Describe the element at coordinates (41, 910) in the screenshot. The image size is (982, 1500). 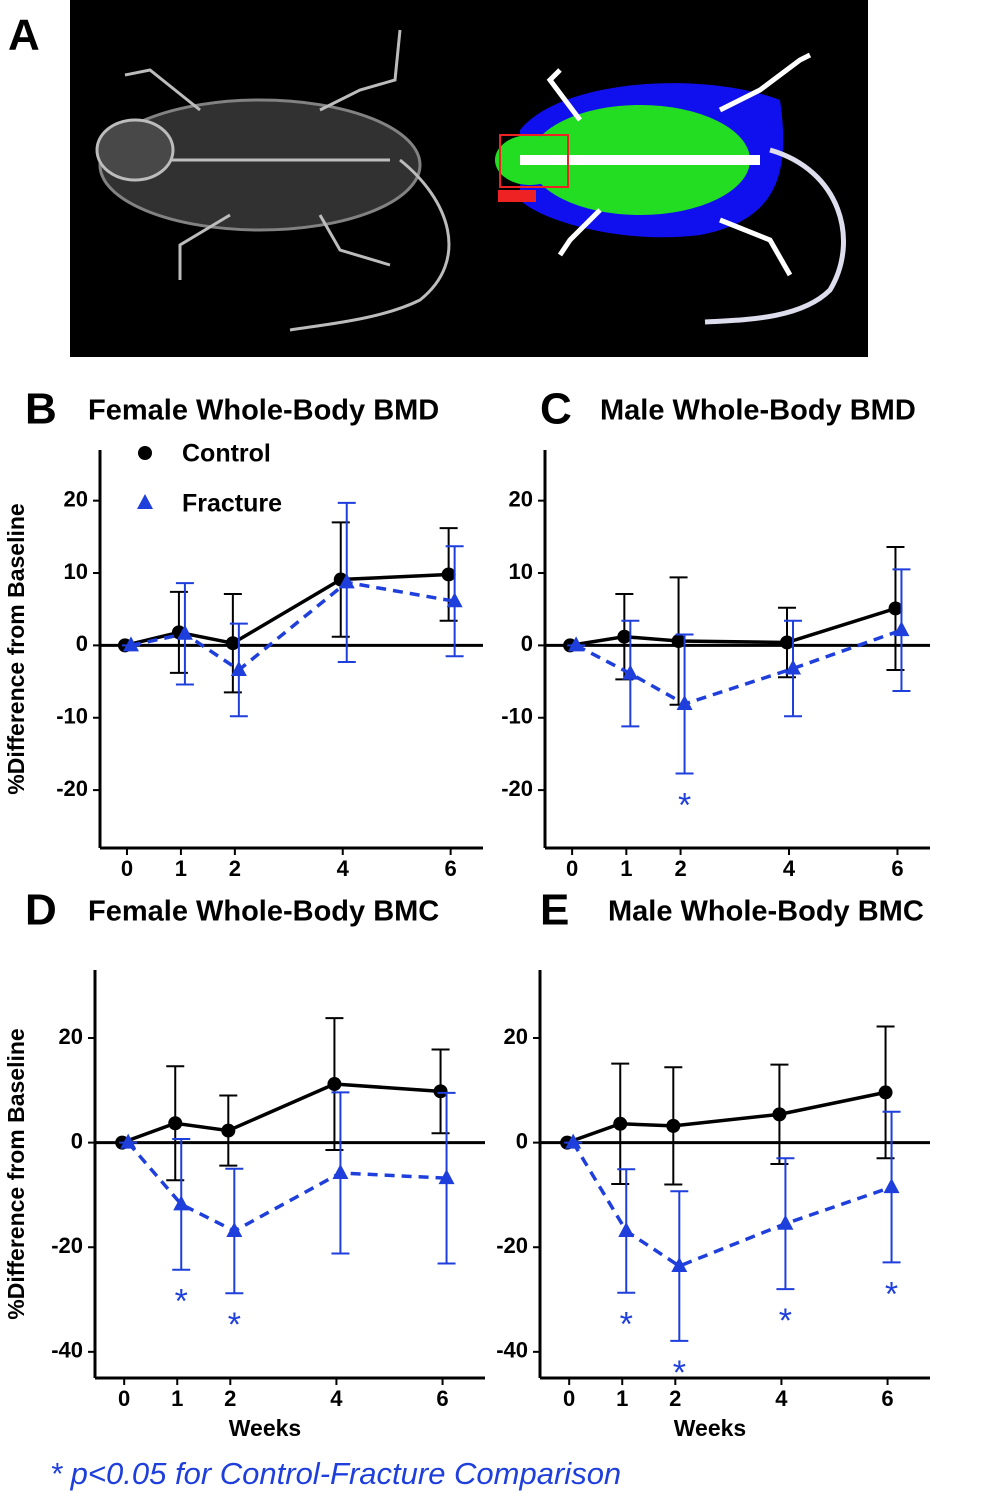
I see `panel-letter: D` at that location.